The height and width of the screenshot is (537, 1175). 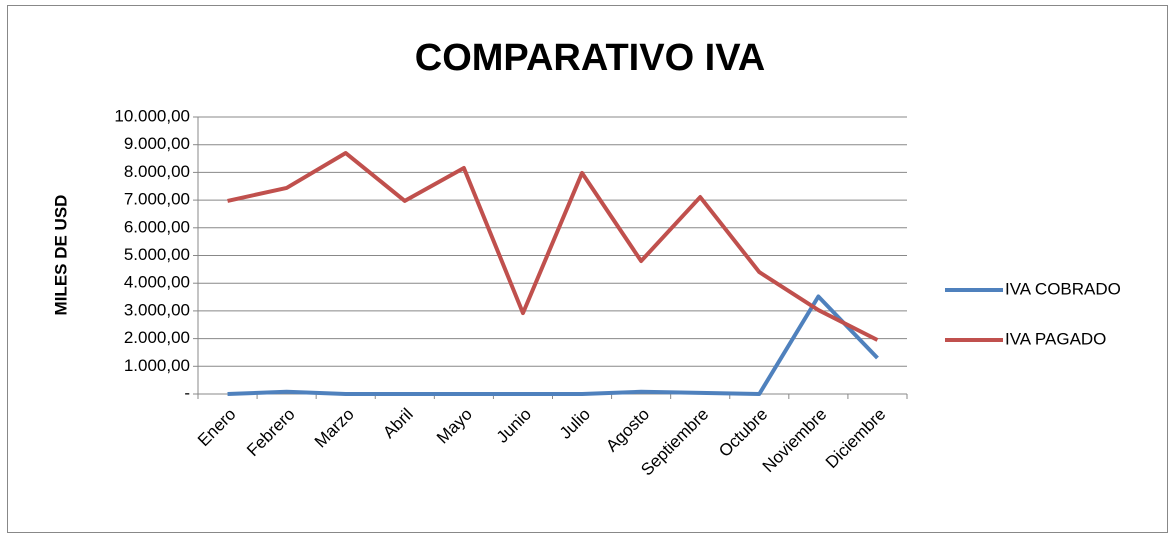 What do you see at coordinates (553, 345) in the screenshot?
I see `line-series` at bounding box center [553, 345].